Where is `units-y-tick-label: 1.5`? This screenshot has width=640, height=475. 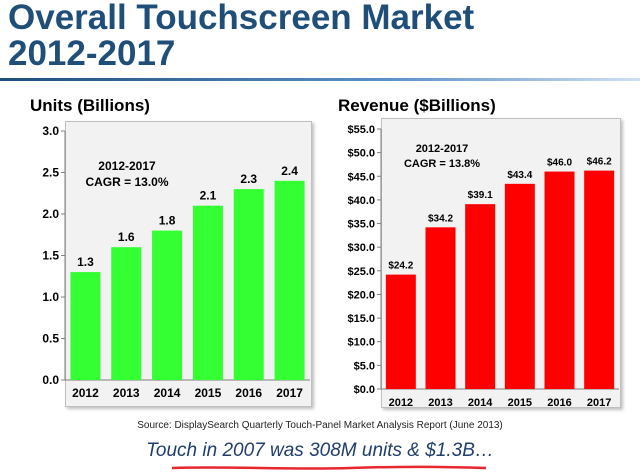 units-y-tick-label: 1.5 is located at coordinates (50, 256).